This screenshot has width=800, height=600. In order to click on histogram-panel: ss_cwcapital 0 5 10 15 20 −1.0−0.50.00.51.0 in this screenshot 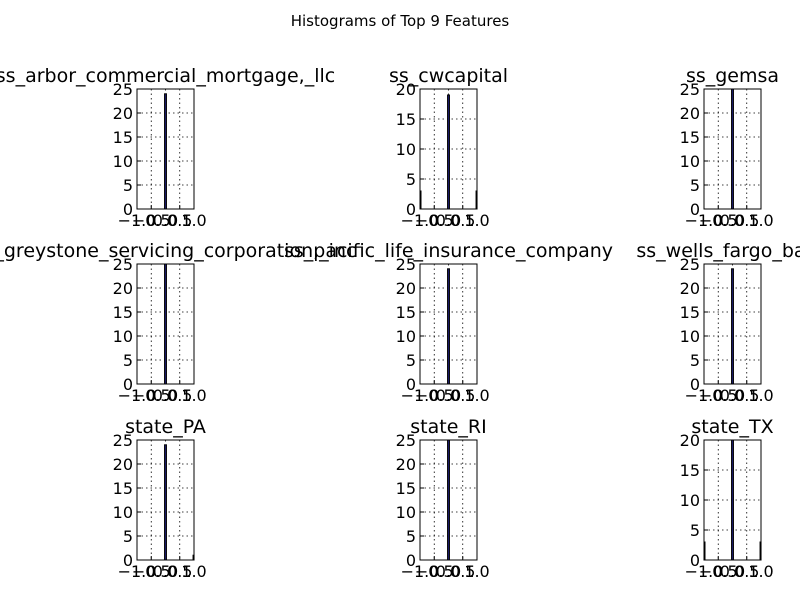, I will do `click(448, 147)`.